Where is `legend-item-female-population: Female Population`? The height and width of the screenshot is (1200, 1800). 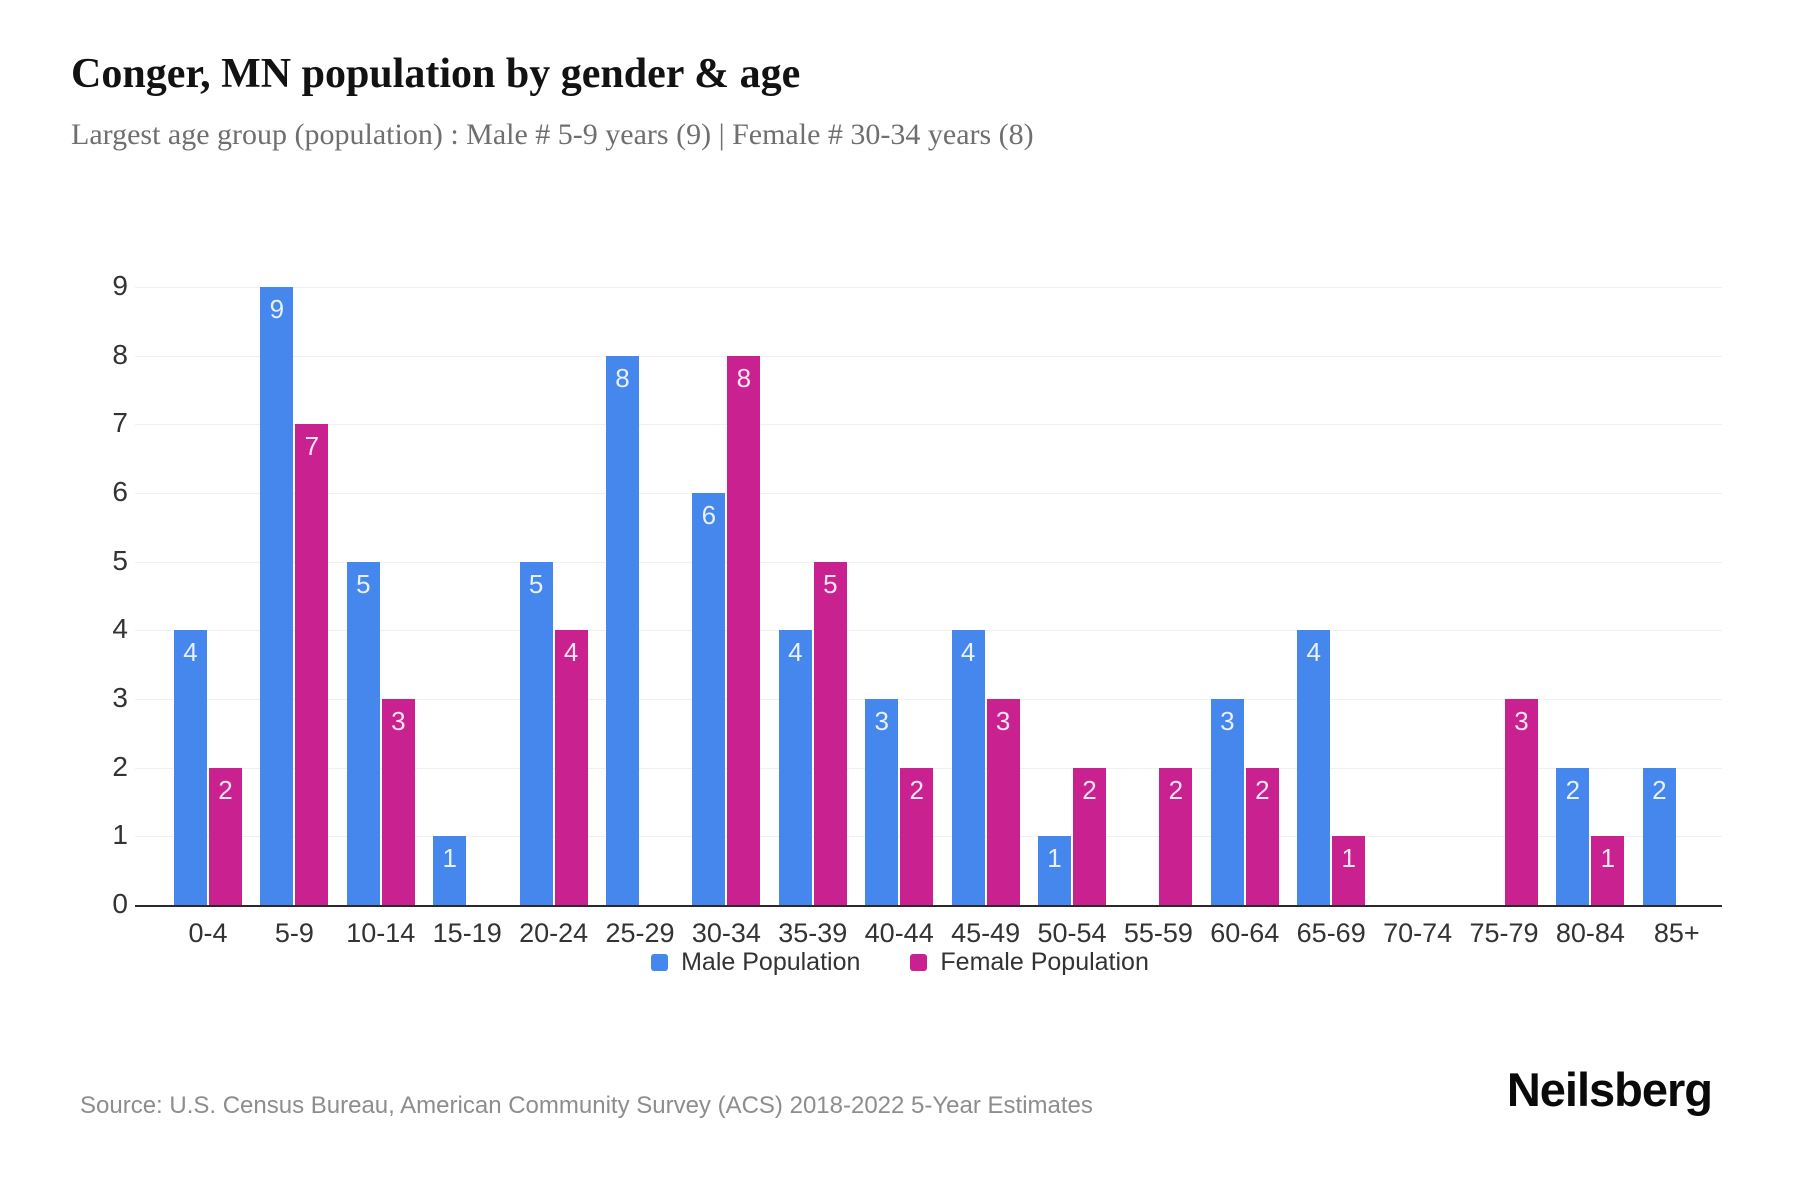 legend-item-female-population: Female Population is located at coordinates (1029, 962).